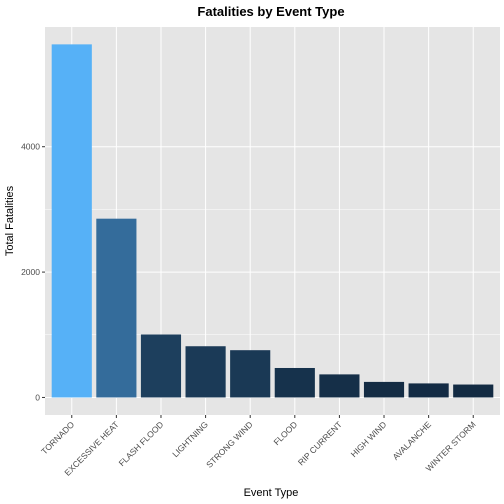 The image size is (504, 504). I want to click on y-tick-label: 4000, so click(30, 147).